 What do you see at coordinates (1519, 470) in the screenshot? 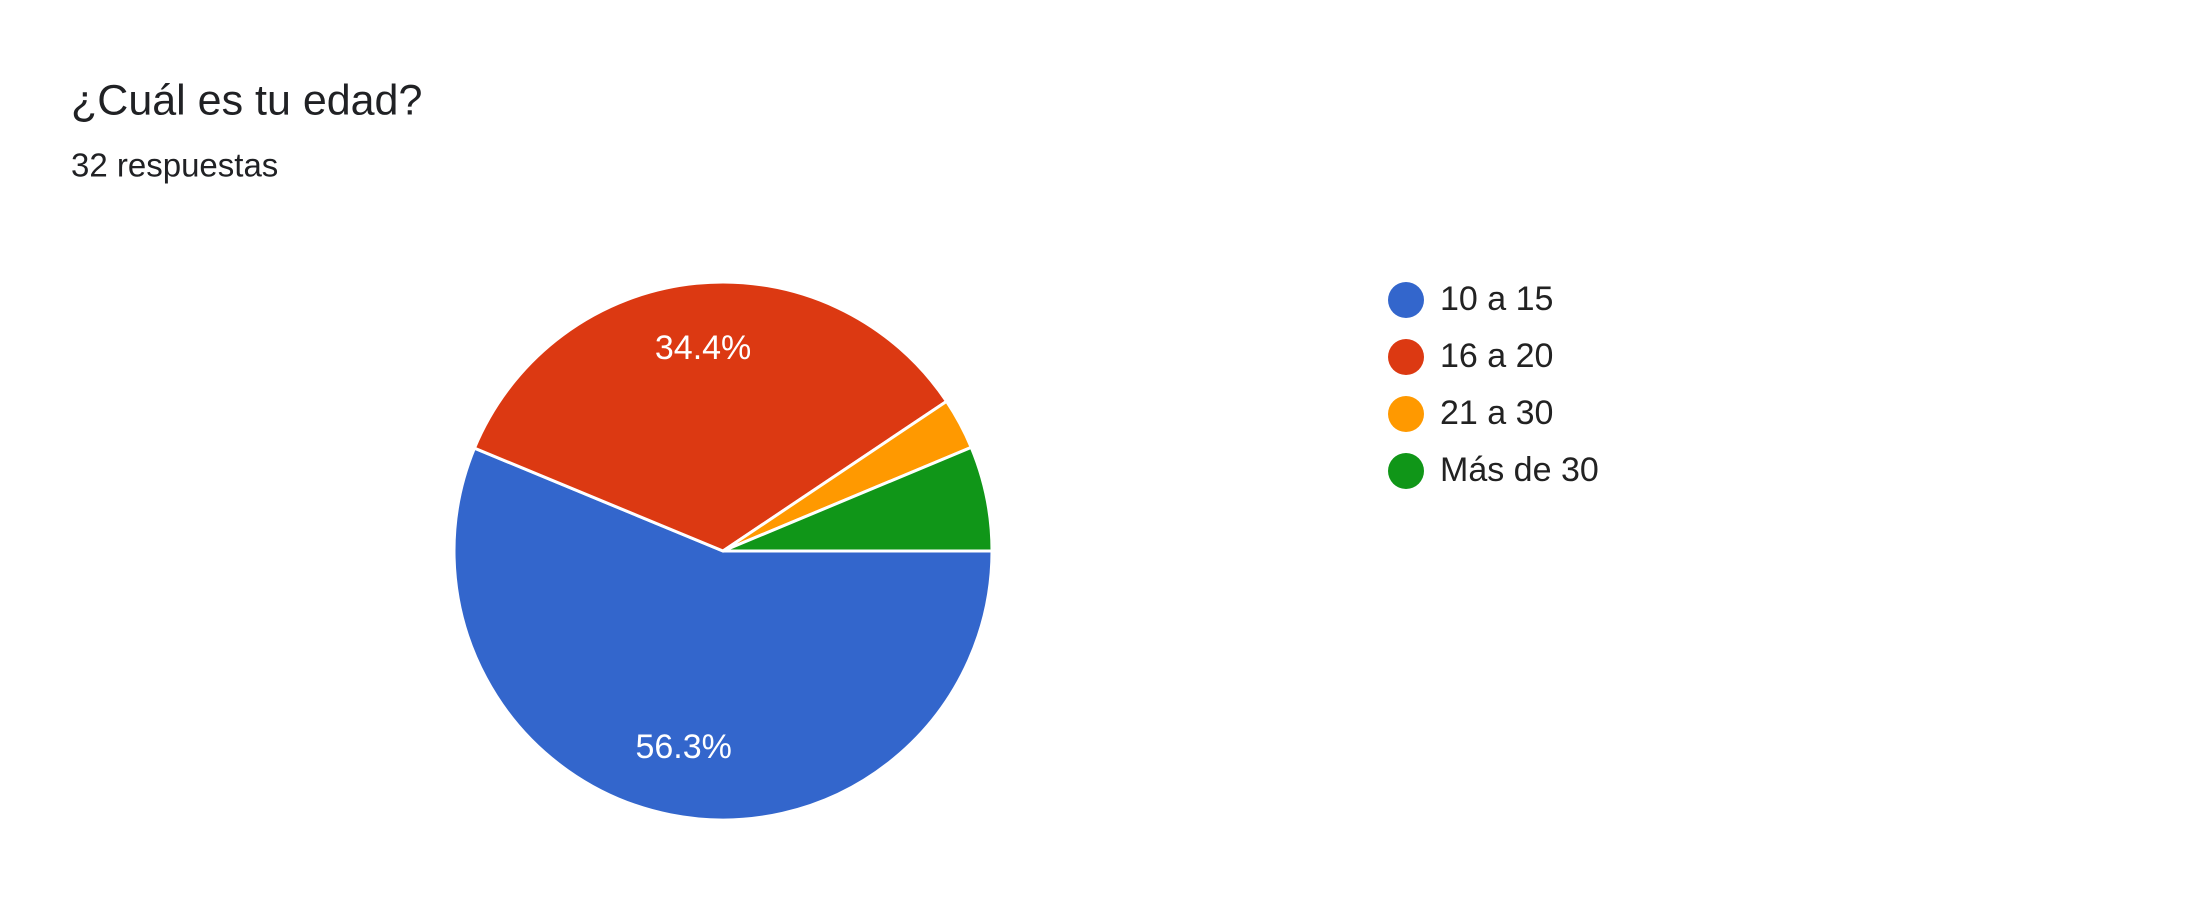
I see `legend-text: Más de 30` at bounding box center [1519, 470].